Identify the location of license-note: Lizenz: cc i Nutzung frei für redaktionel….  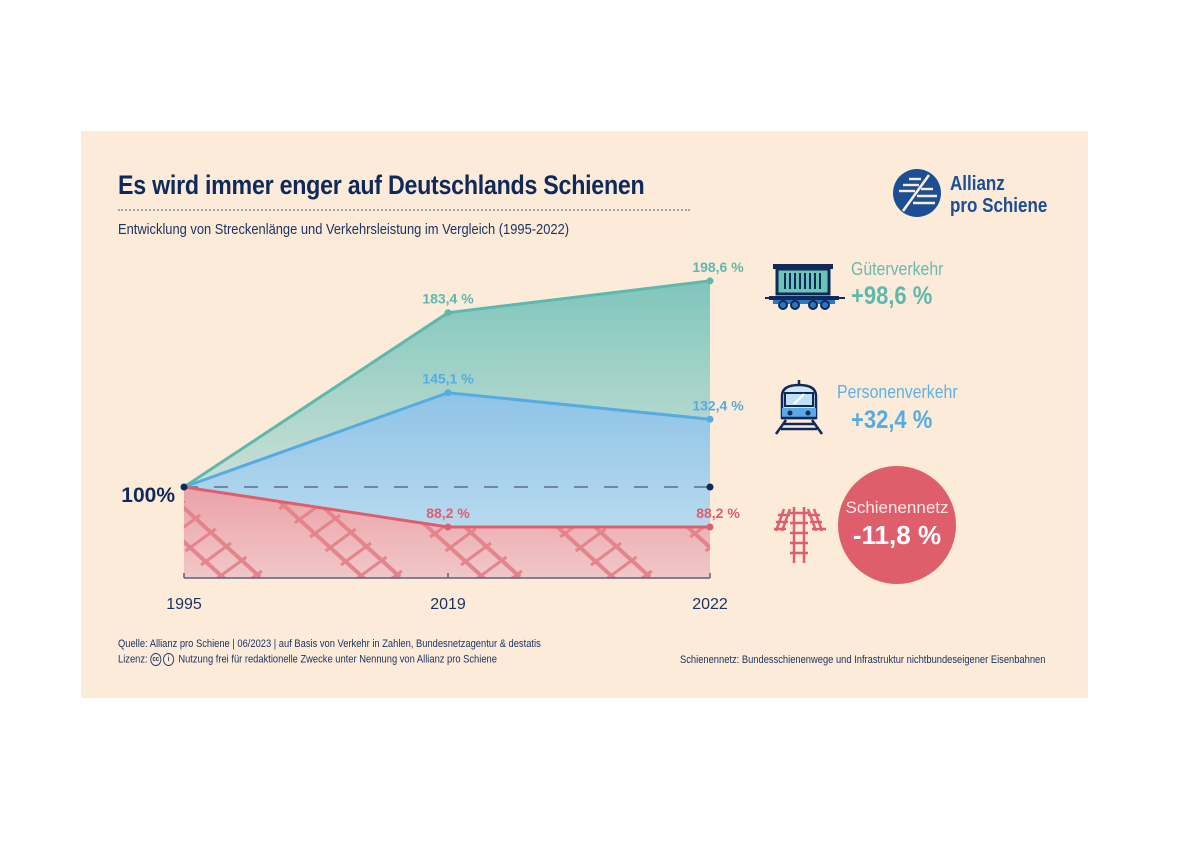
(307, 659).